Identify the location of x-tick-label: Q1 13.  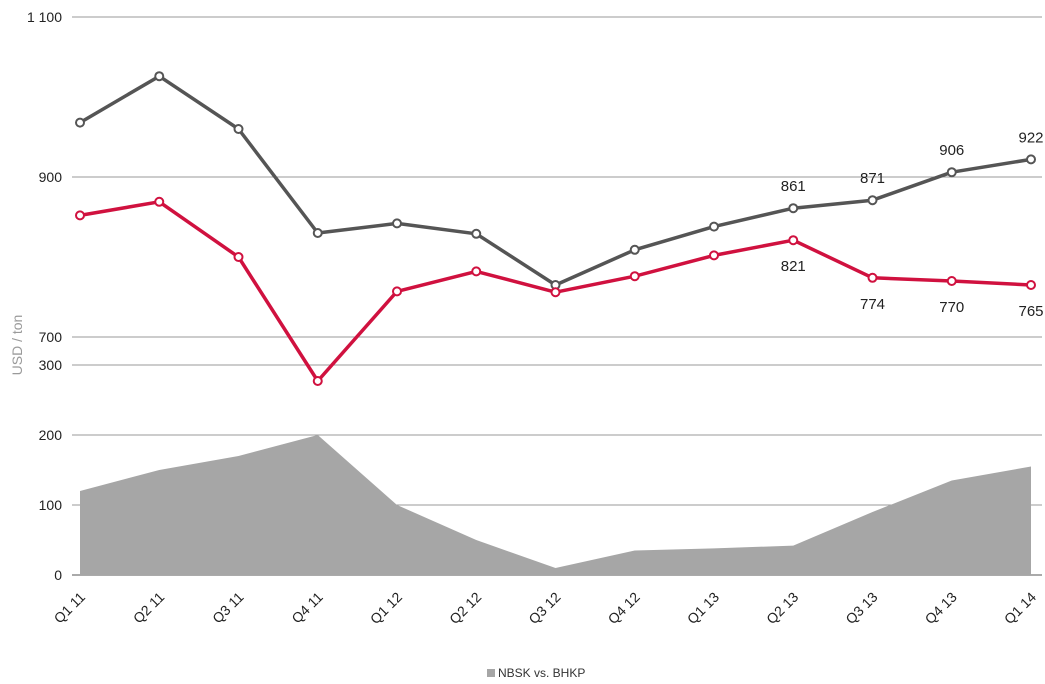
(703, 608).